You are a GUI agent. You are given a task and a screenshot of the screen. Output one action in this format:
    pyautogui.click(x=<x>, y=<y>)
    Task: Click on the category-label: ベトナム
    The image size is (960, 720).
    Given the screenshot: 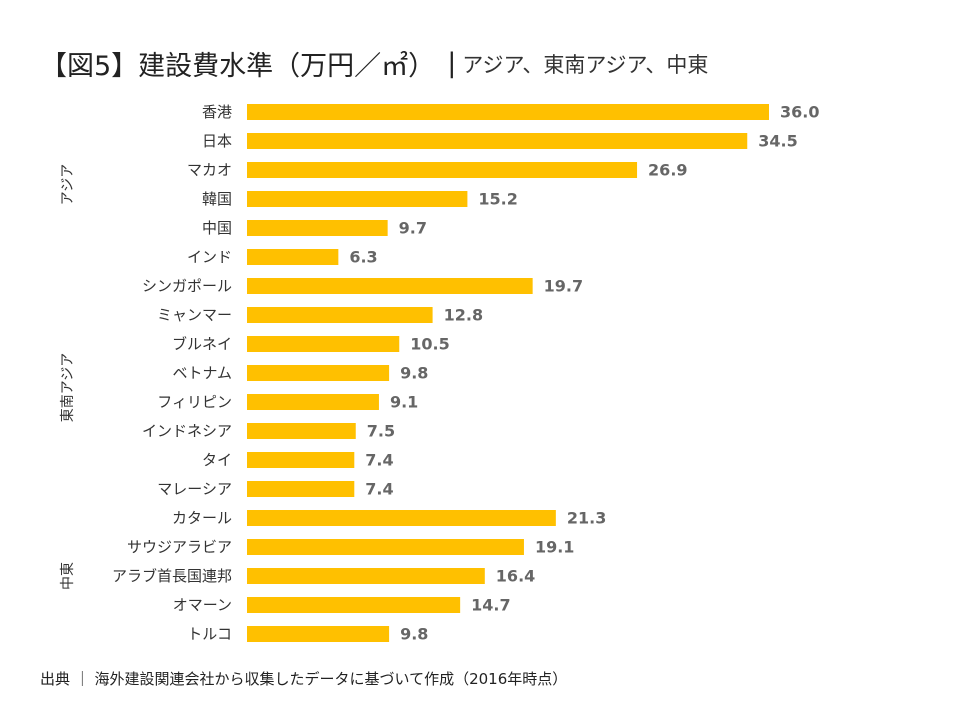 What is the action you would take?
    pyautogui.click(x=202, y=373)
    